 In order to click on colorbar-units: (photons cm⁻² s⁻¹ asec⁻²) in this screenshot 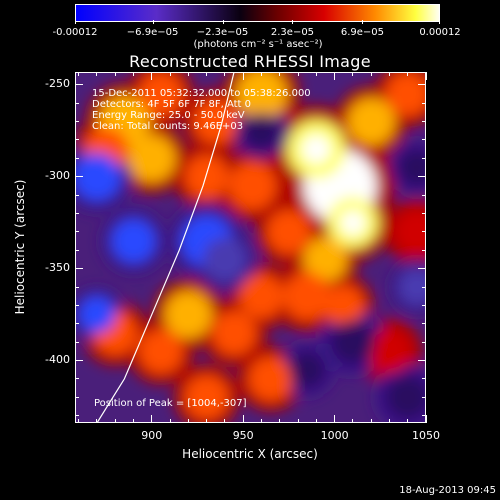, I will do `click(258, 44)`.